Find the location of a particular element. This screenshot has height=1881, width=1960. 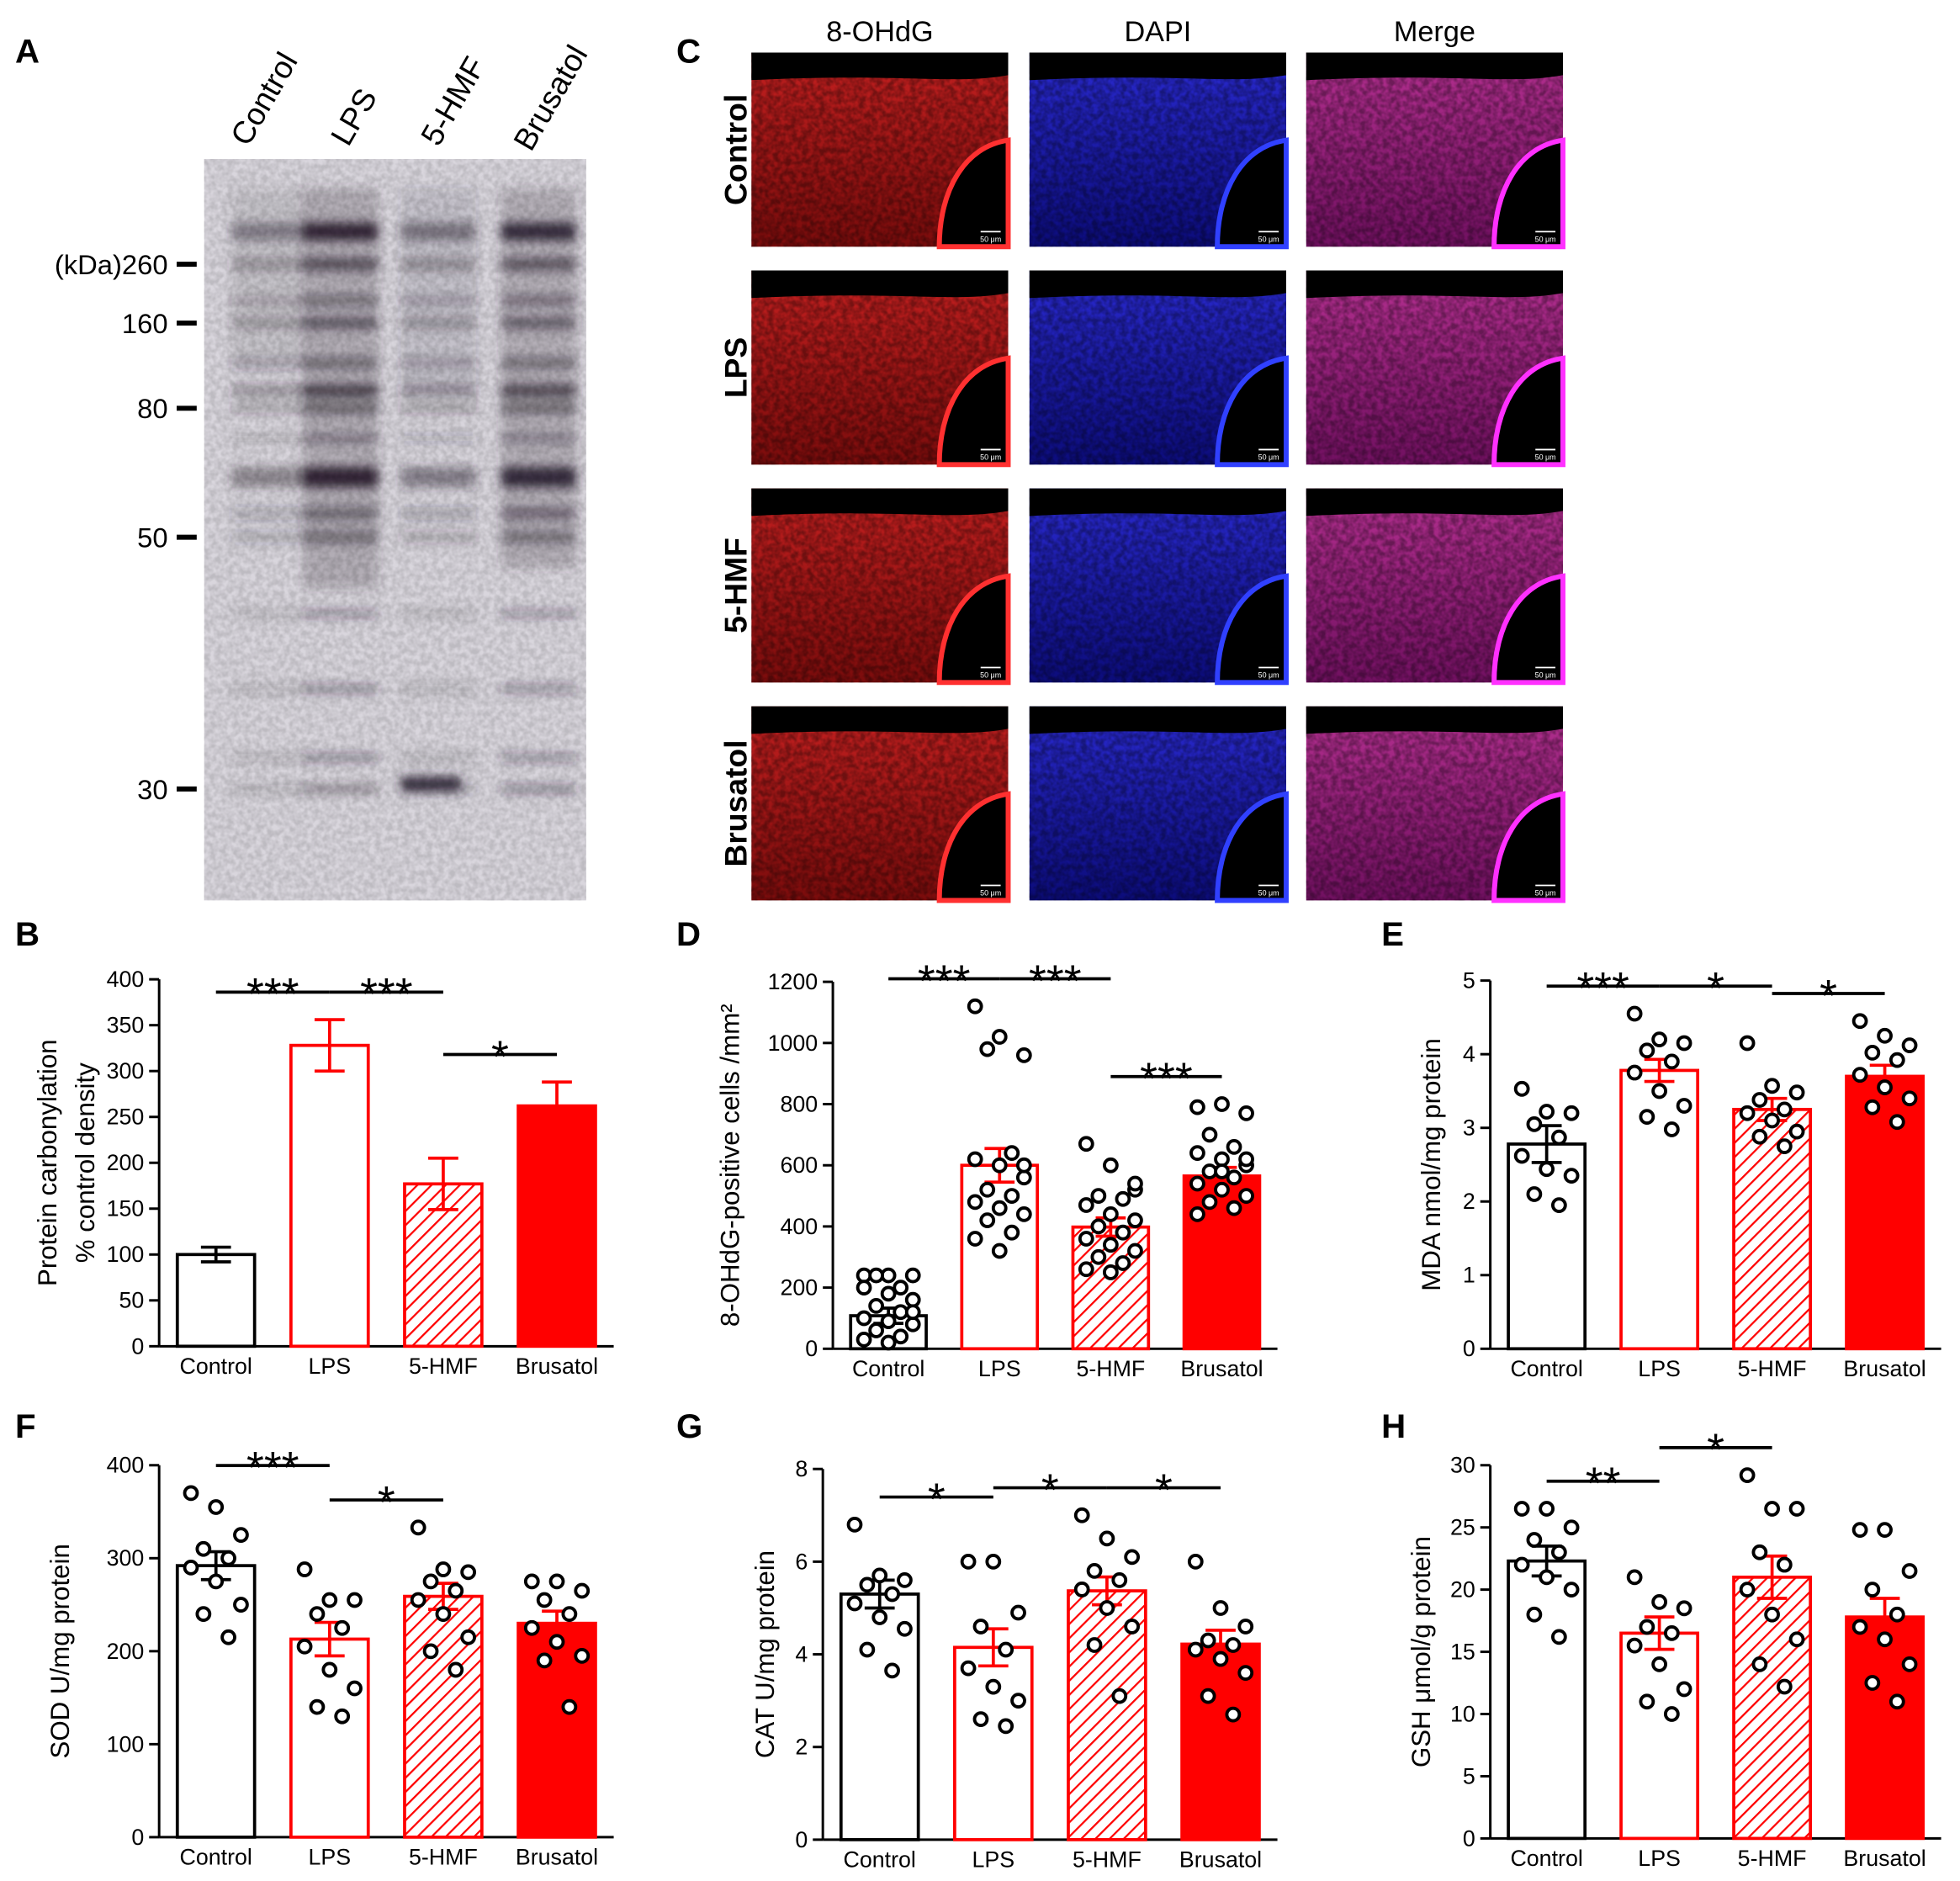

marker-label: 80 is located at coordinates (152, 408).